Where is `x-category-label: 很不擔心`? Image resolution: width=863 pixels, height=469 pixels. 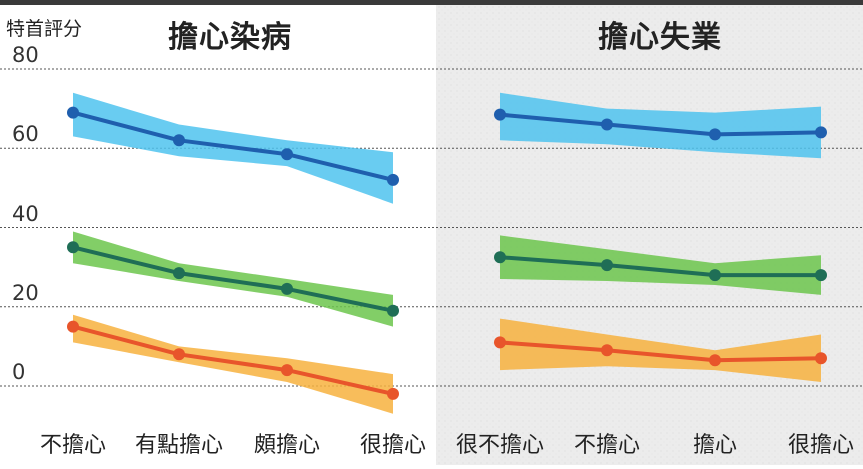
x-category-label: 很不擔心 is located at coordinates (500, 445).